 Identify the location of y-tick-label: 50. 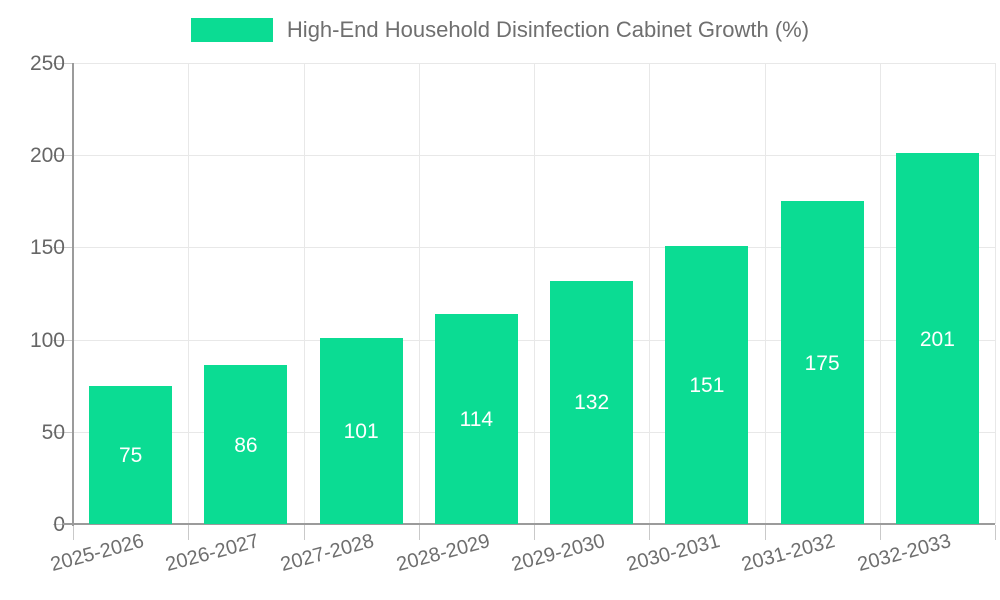
(53, 432).